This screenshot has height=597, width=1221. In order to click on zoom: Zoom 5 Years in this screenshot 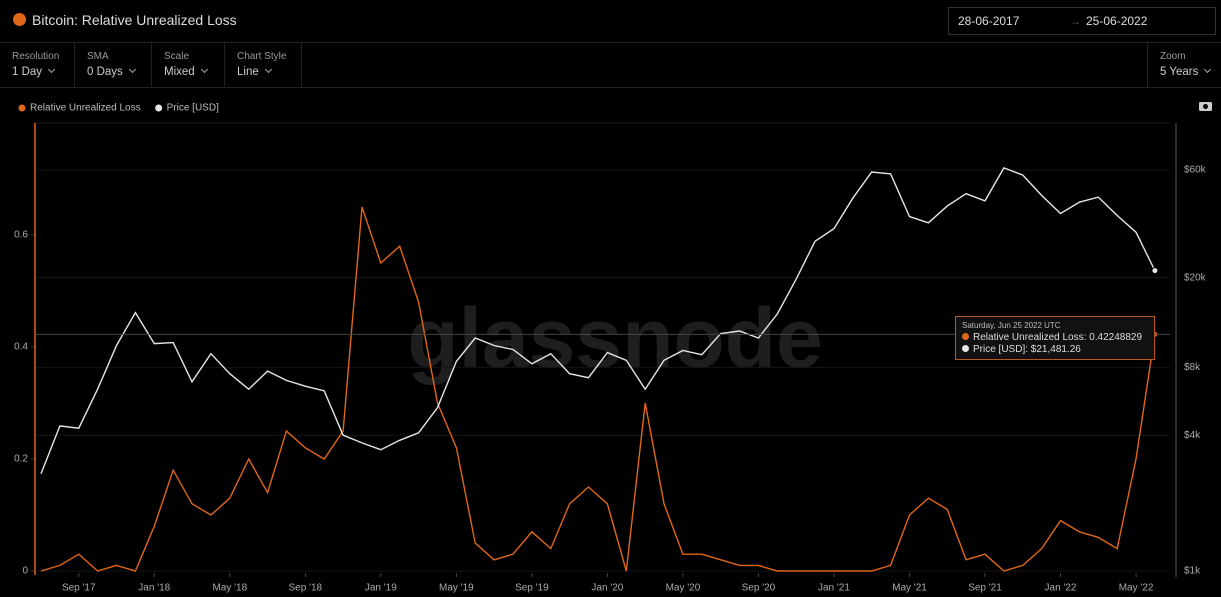, I will do `click(1184, 65)`.